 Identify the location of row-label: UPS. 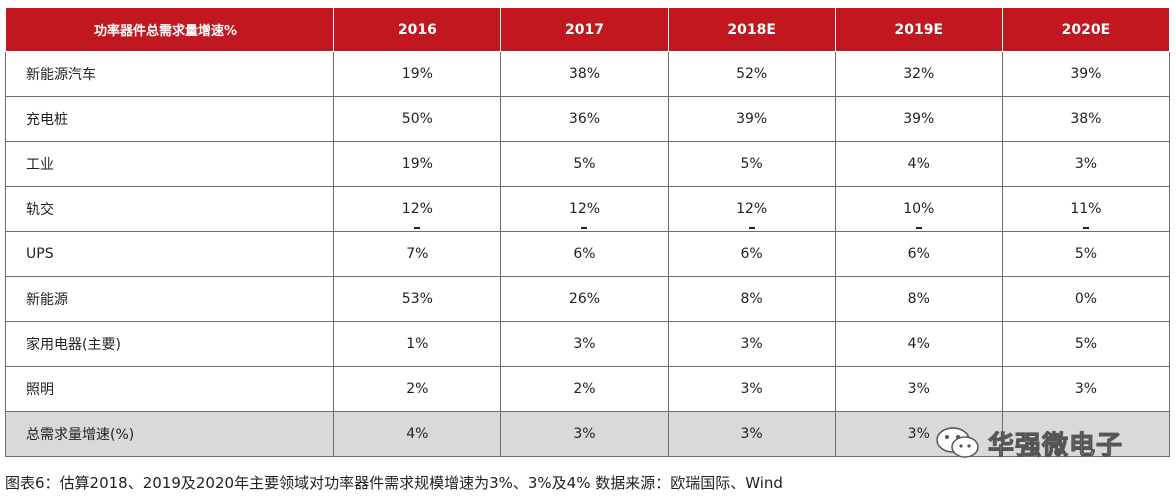
(169, 254).